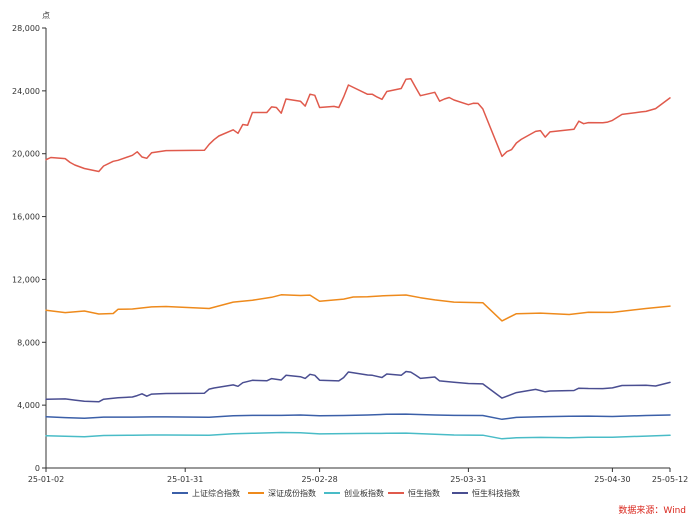 The height and width of the screenshot is (524, 700). Describe the element at coordinates (652, 510) in the screenshot. I see `data-source-note: 数据来源：Wind` at that location.